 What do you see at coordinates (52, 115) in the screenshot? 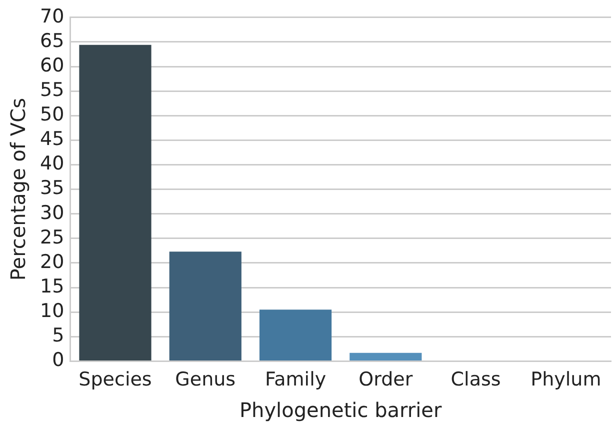
I see `y-tick-label: 50` at bounding box center [52, 115].